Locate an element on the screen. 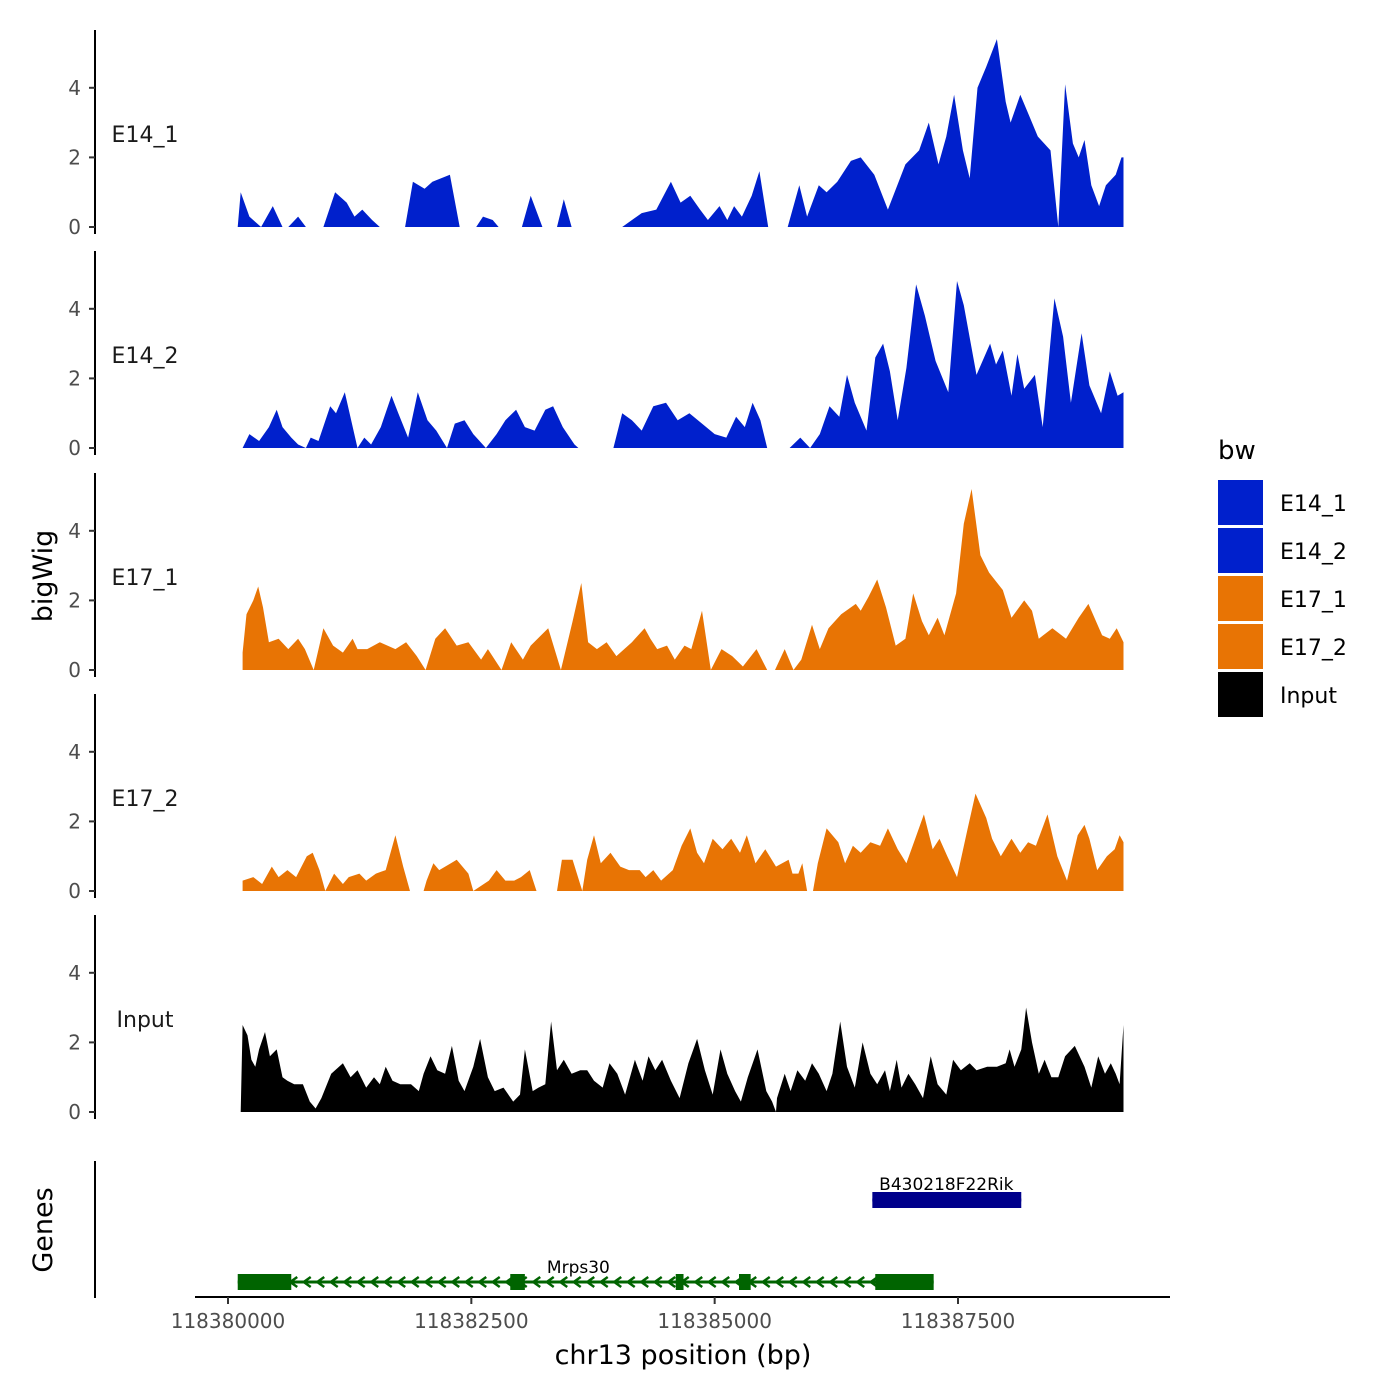  gene-Mrps30: Mrps30 is located at coordinates (585, 1274).